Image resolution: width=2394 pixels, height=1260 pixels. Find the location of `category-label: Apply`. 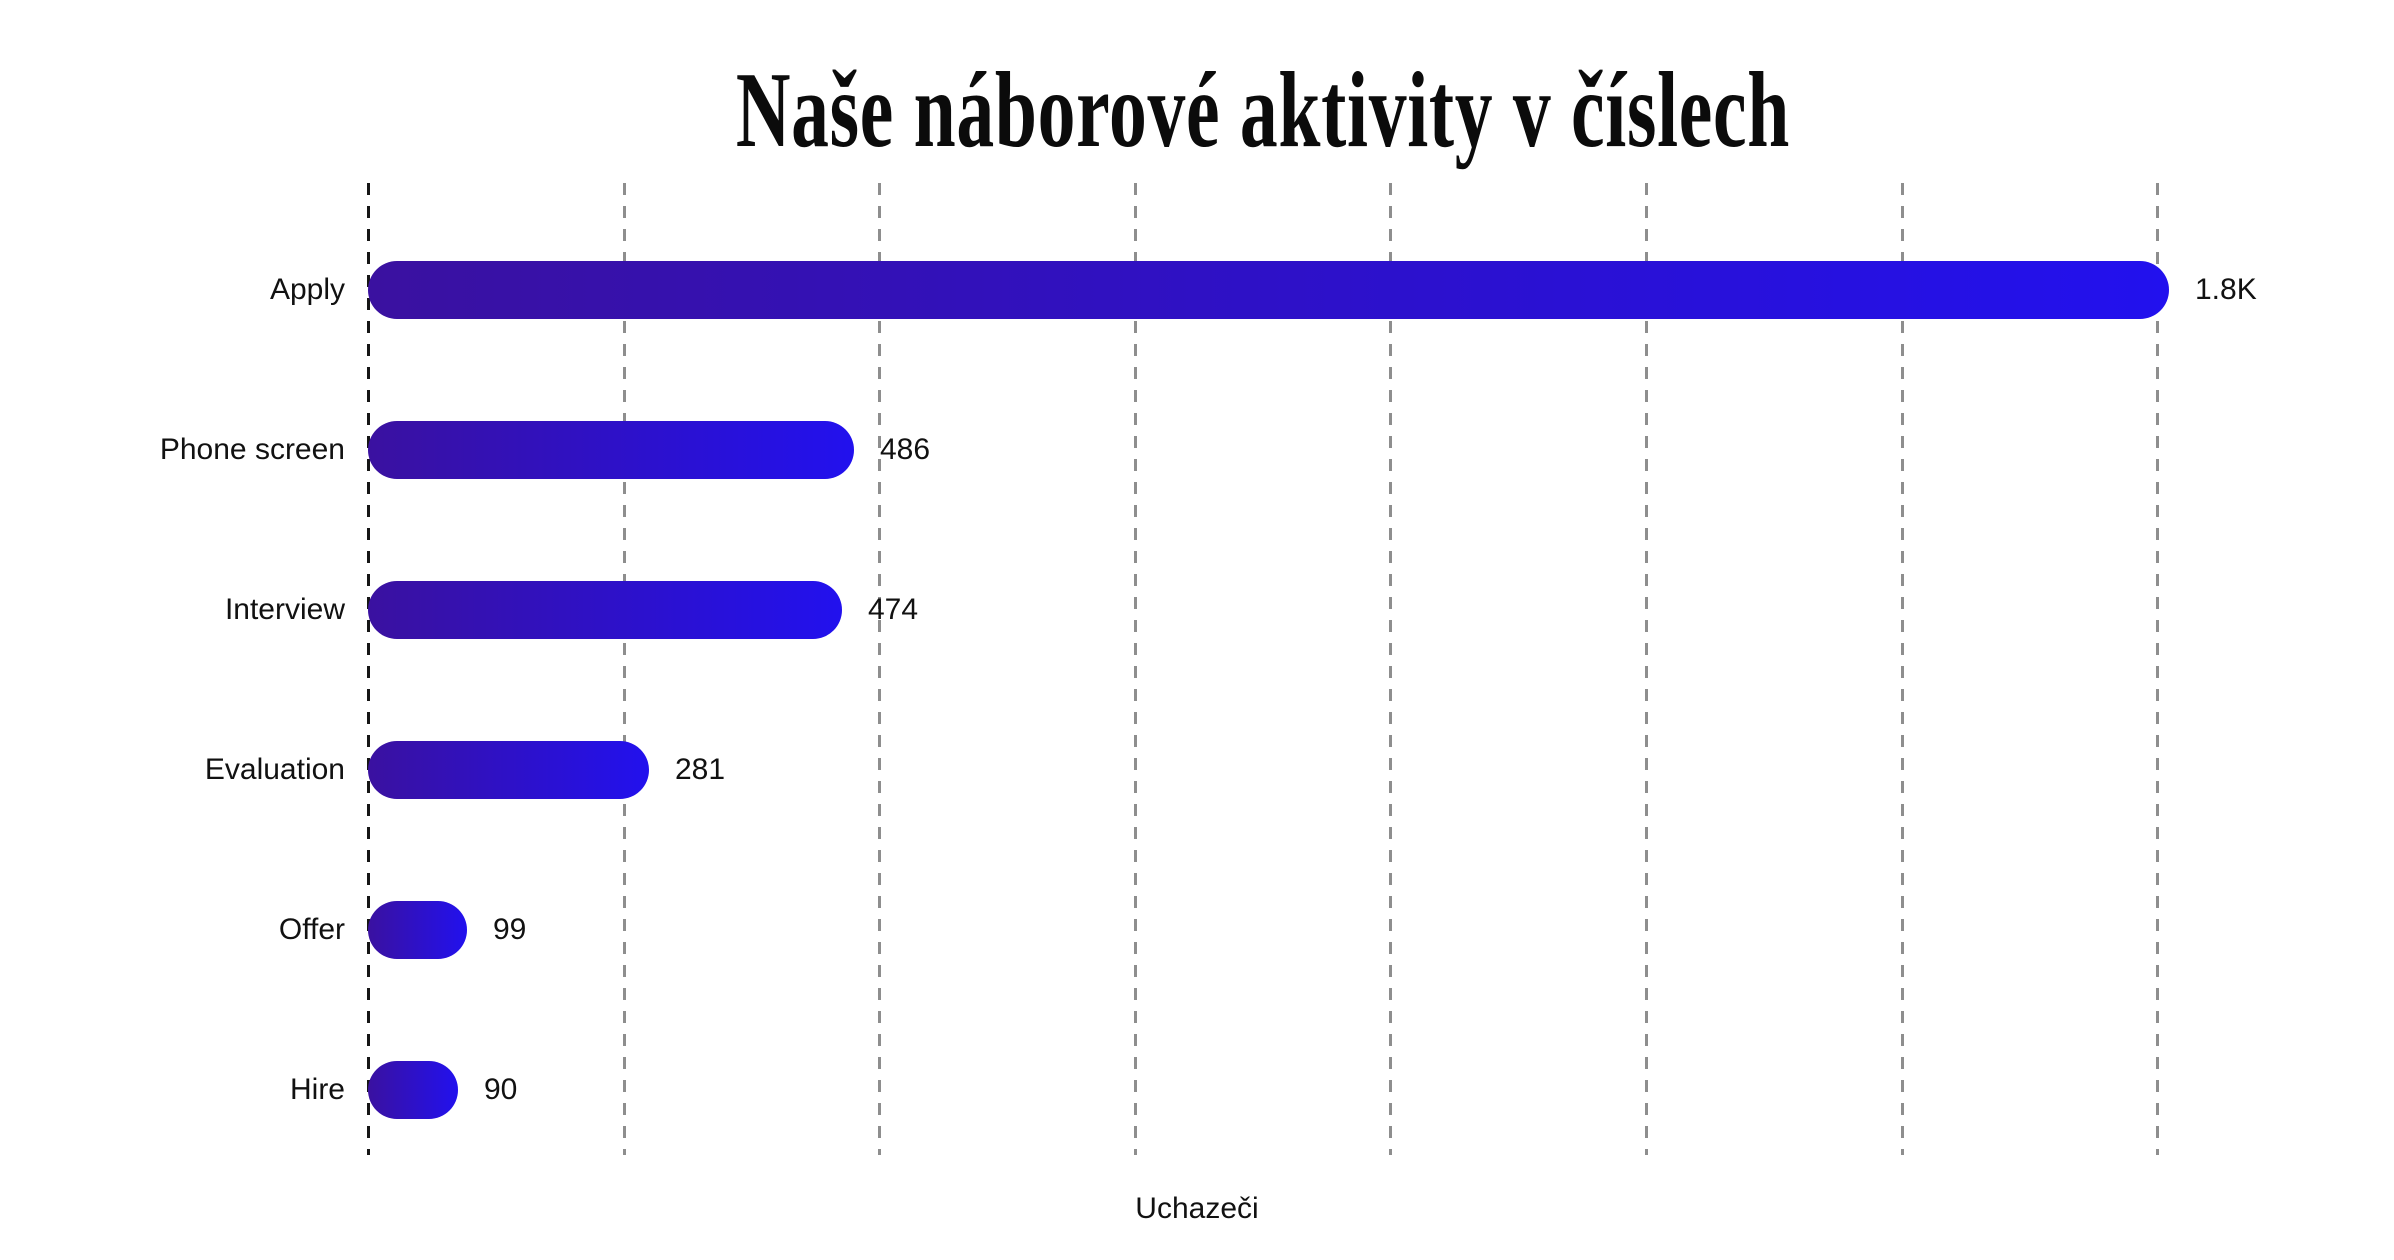

category-label: Apply is located at coordinates (307, 289).